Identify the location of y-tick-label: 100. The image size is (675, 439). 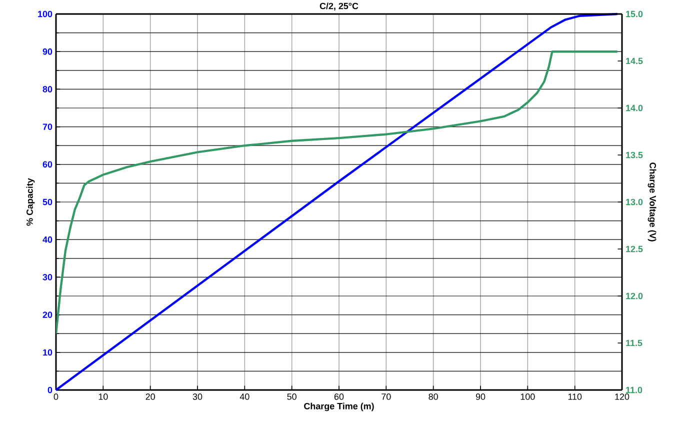
(45, 14).